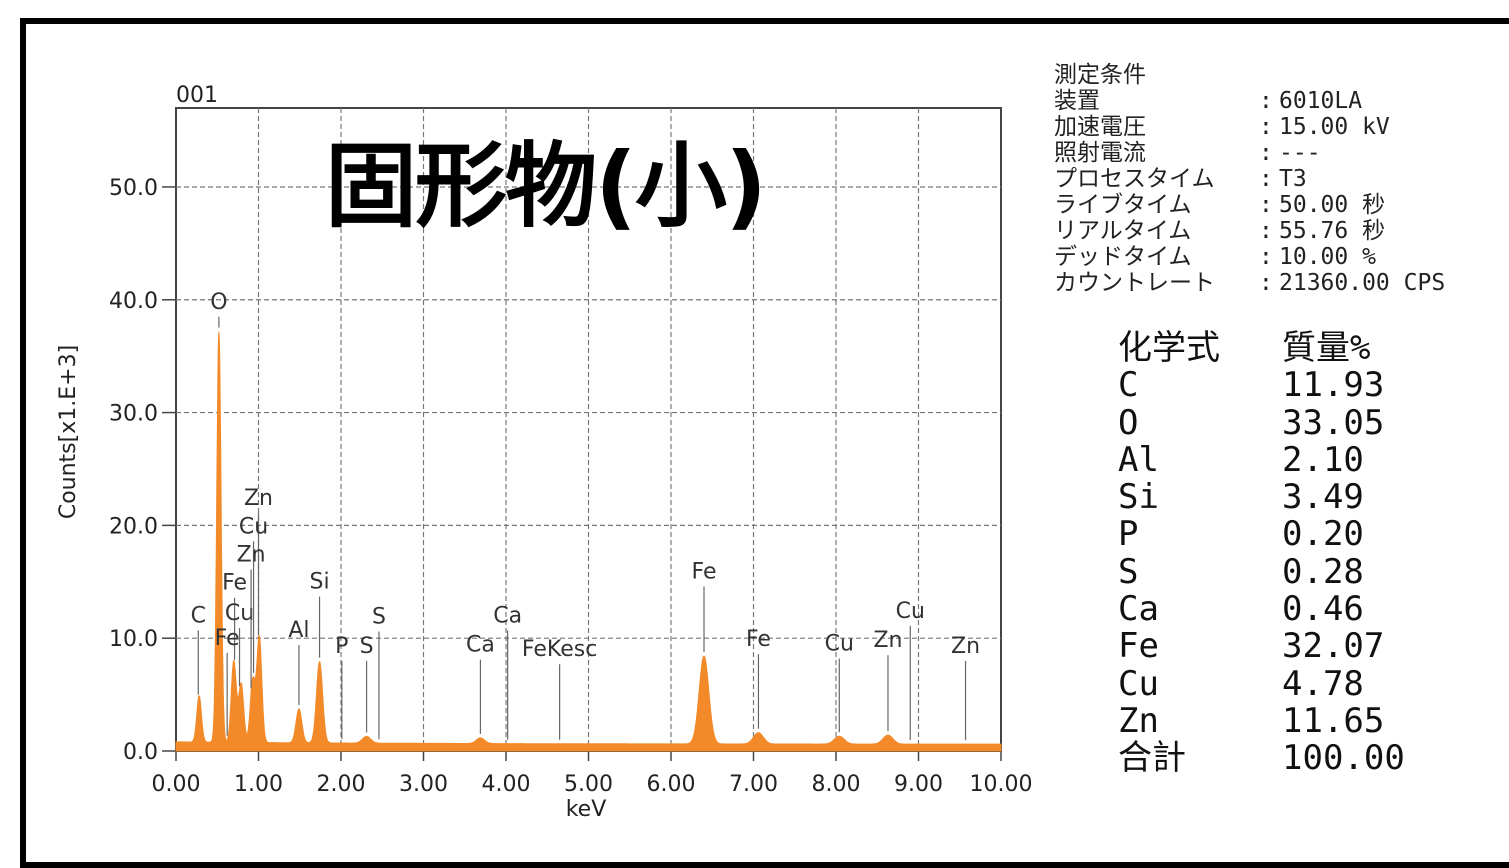  I want to click on sample-title: 固形物(小), so click(546, 186).